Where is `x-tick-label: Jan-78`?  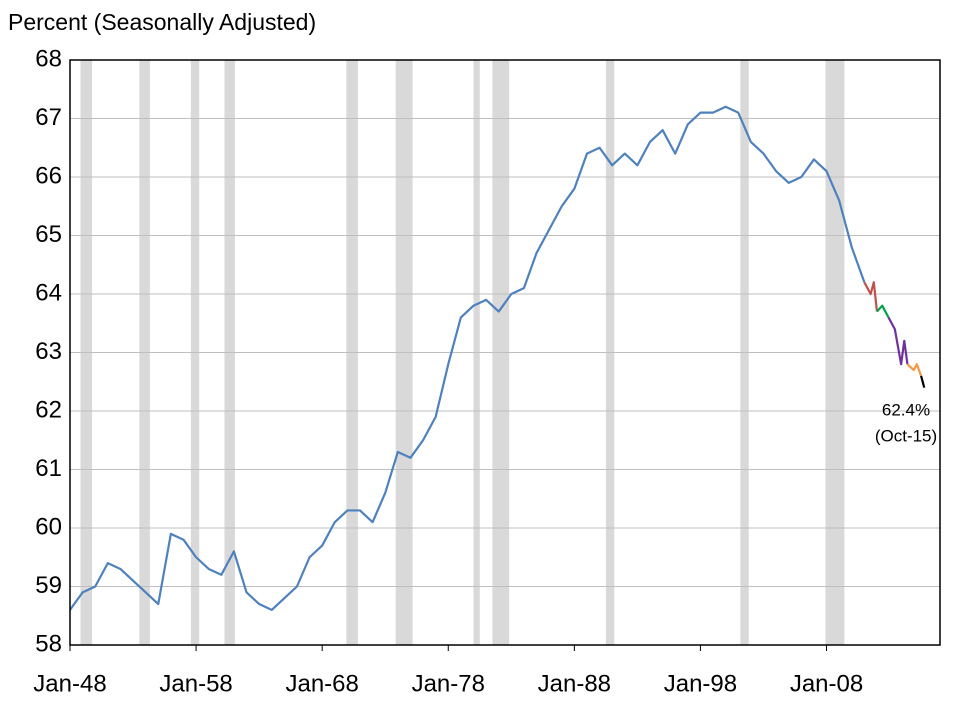
x-tick-label: Jan-78 is located at coordinates (448, 683).